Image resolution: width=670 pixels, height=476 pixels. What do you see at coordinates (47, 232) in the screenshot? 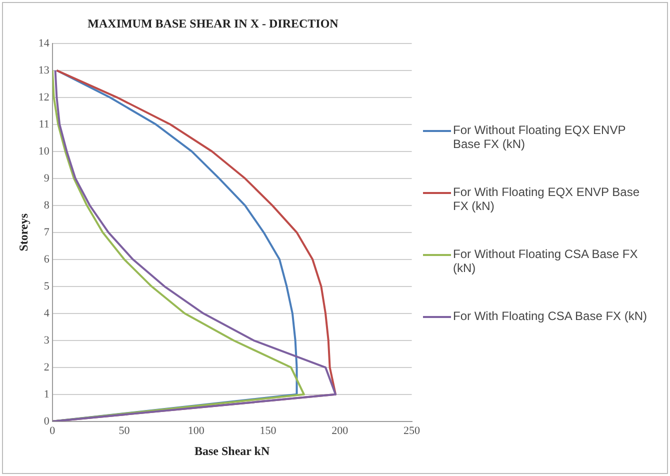
I see `y-tick-label: 7` at bounding box center [47, 232].